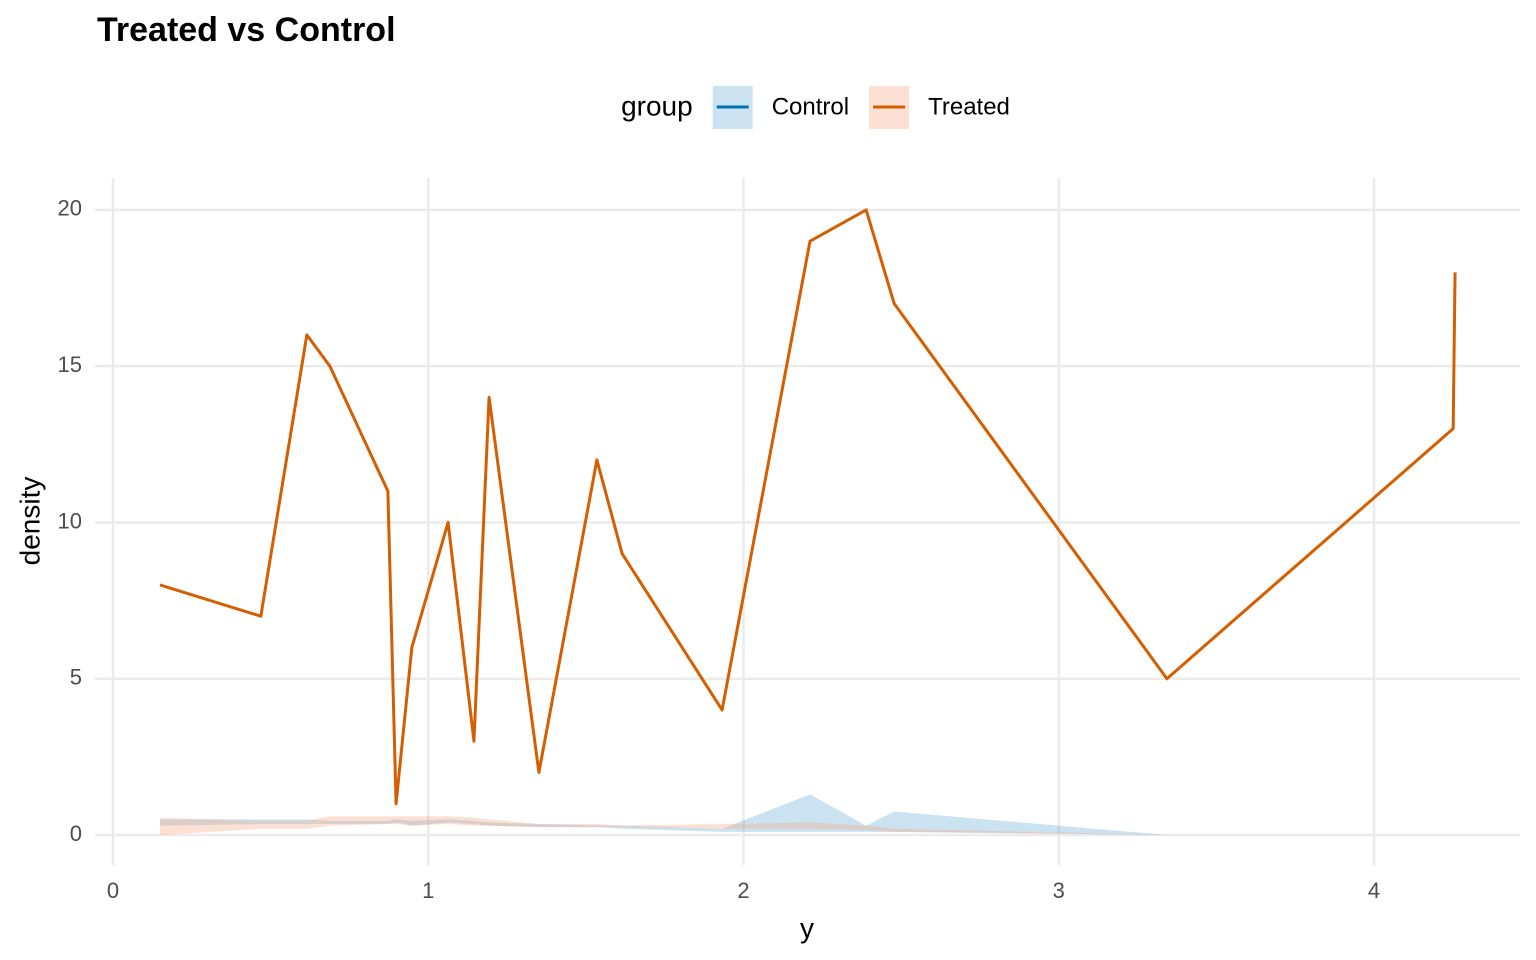  I want to click on x-tick-label: 0, so click(113, 890).